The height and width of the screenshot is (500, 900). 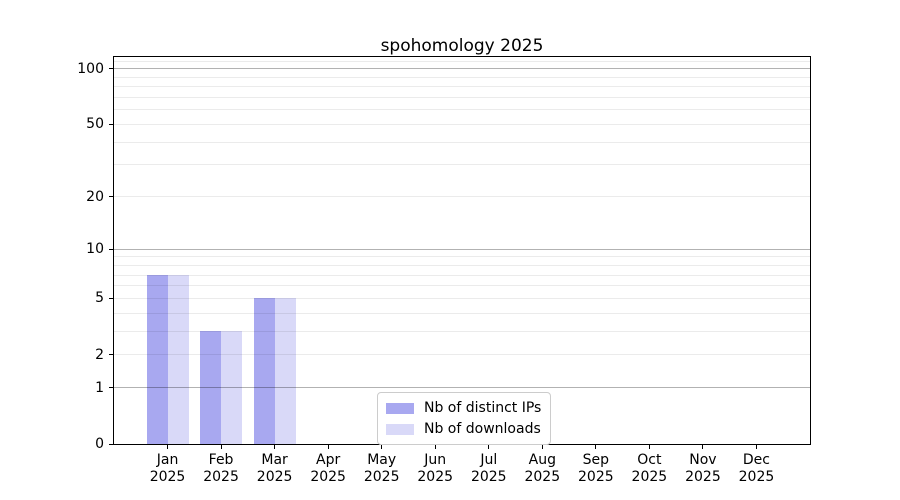 I want to click on x-tick-label-mar: Mar 2025, so click(x=275, y=469).